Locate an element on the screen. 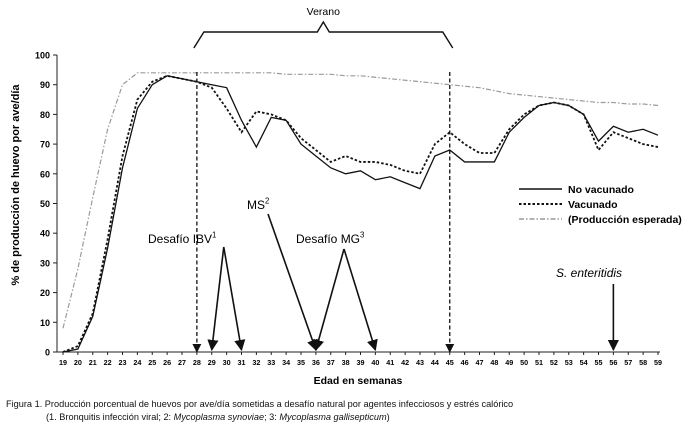 The image size is (700, 433). caption-part: ) is located at coordinates (388, 416).